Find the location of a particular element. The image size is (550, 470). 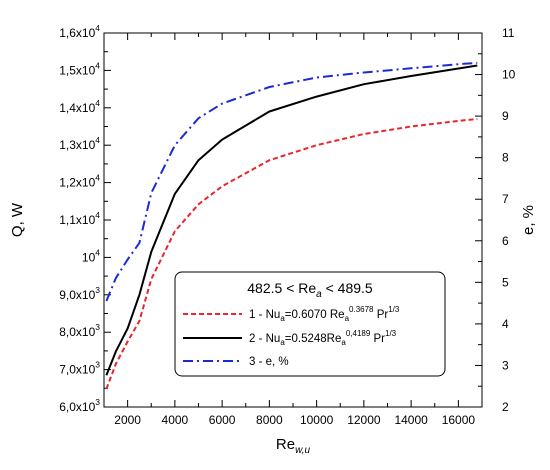

legend-entry-sup: 0,4189 is located at coordinates (358, 333).